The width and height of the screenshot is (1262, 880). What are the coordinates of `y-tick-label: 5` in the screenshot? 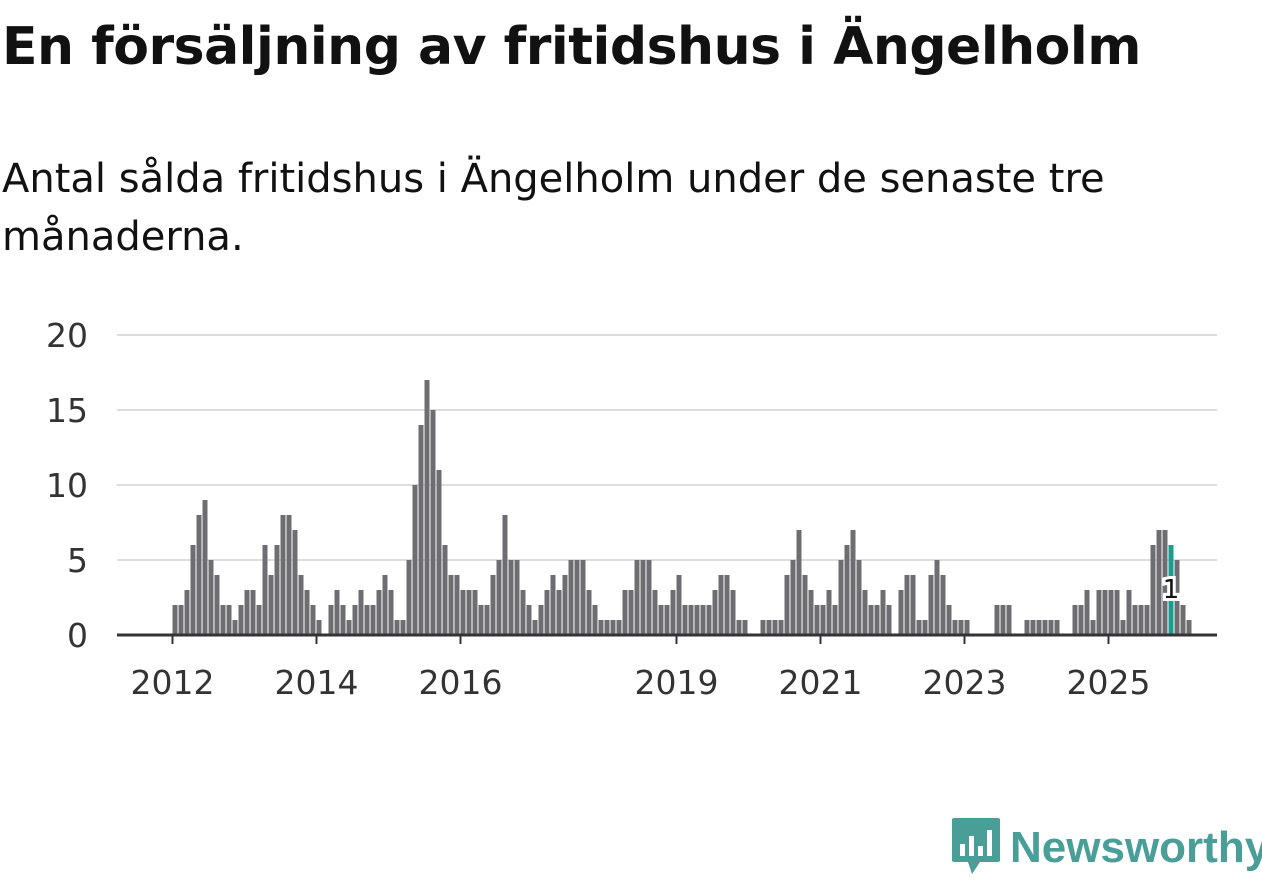 It's located at (77, 560).